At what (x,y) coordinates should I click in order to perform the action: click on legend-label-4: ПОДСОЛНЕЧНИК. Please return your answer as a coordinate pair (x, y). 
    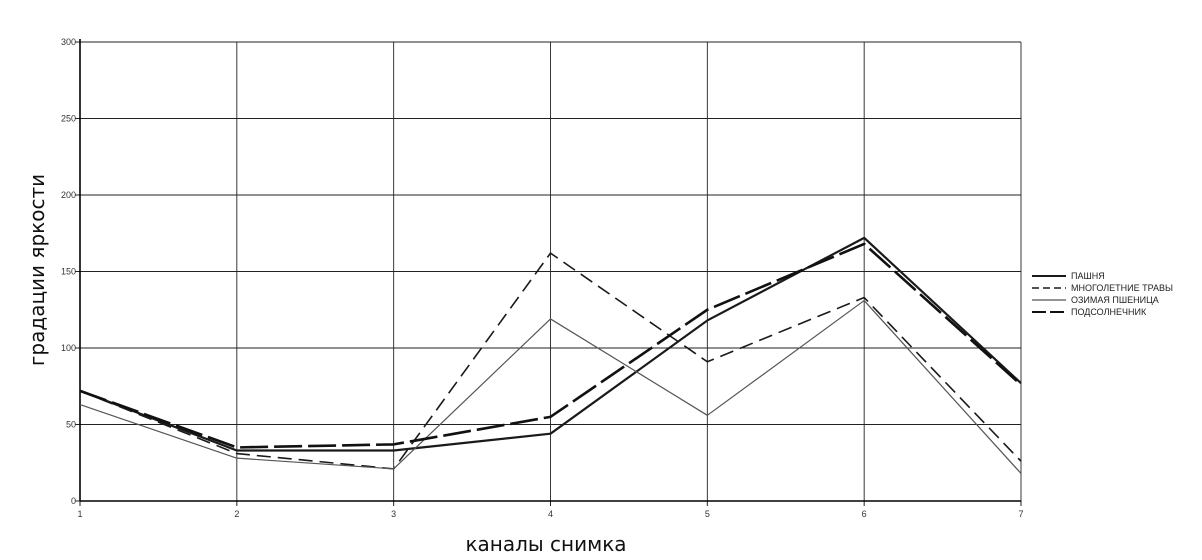
    Looking at the image, I should click on (1109, 312).